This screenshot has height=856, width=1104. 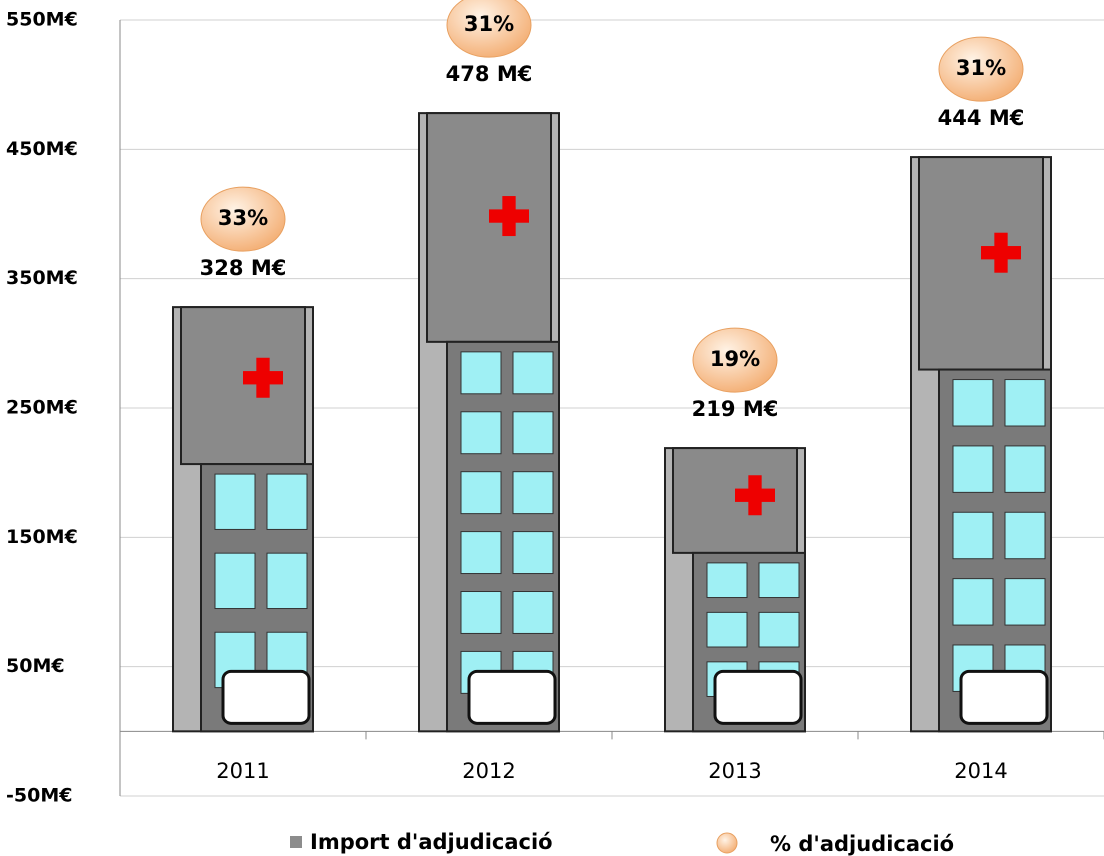 I want to click on value-label: 328 M€, so click(x=243, y=268).